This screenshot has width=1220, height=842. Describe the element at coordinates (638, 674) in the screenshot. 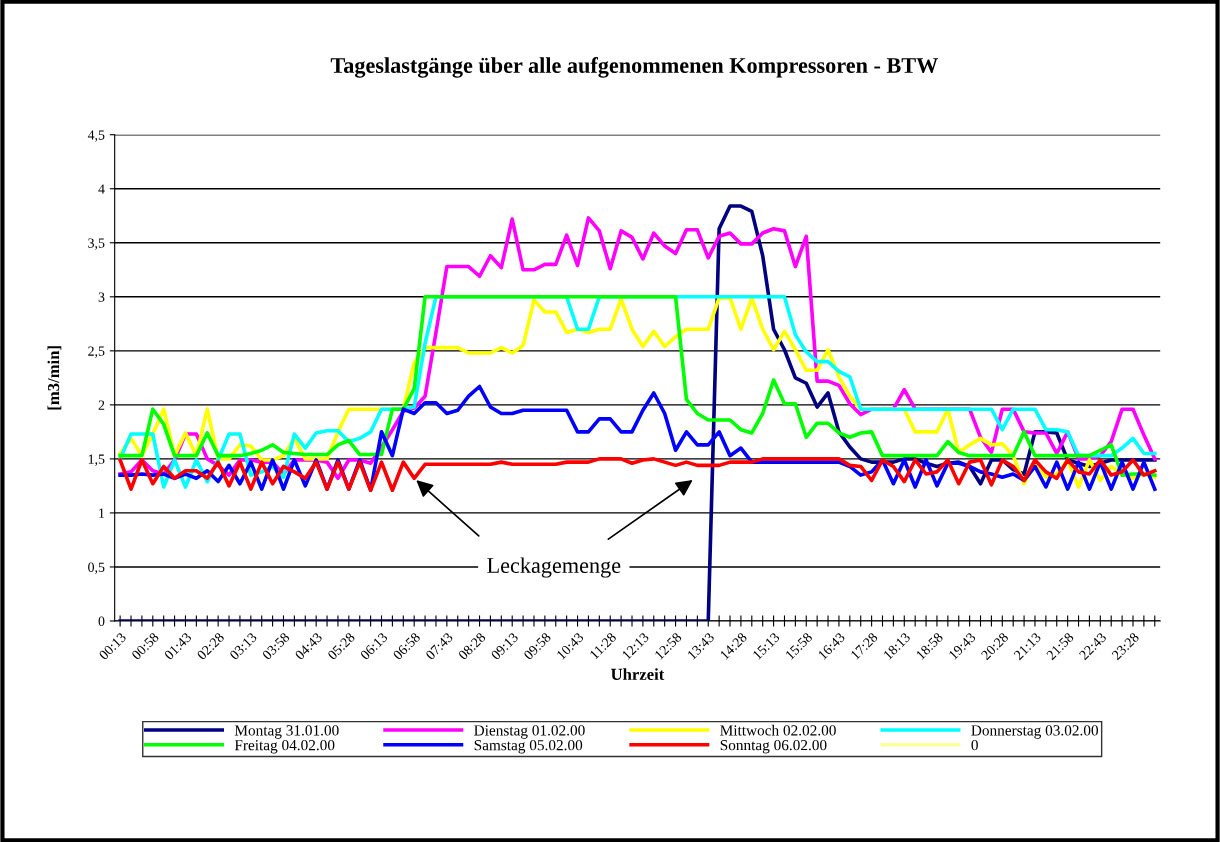

I see `x-axis-title: Uhrzeit` at that location.